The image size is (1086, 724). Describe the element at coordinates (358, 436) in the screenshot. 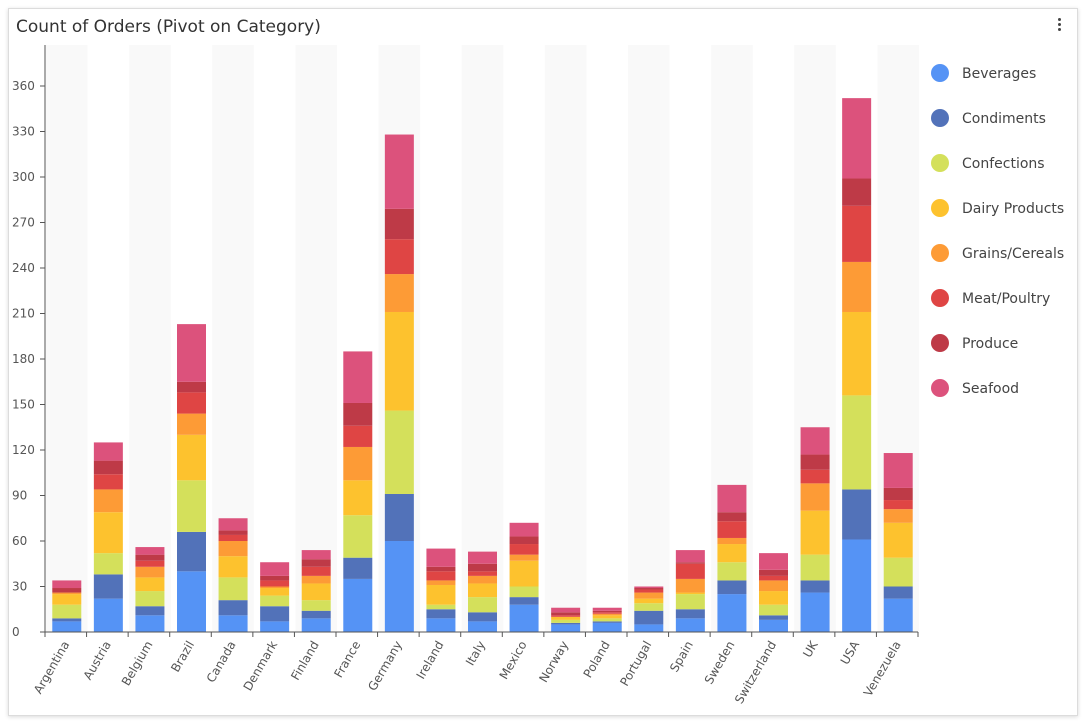

I see `bar-france-meat-poultry: France – Meat/Poultry: 14` at that location.